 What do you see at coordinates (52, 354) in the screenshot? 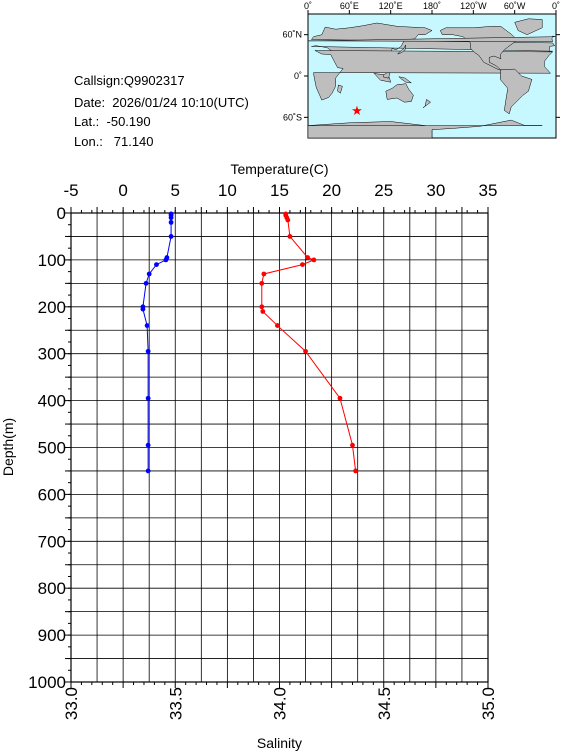
I see `depth-tick-label: 300` at bounding box center [52, 354].